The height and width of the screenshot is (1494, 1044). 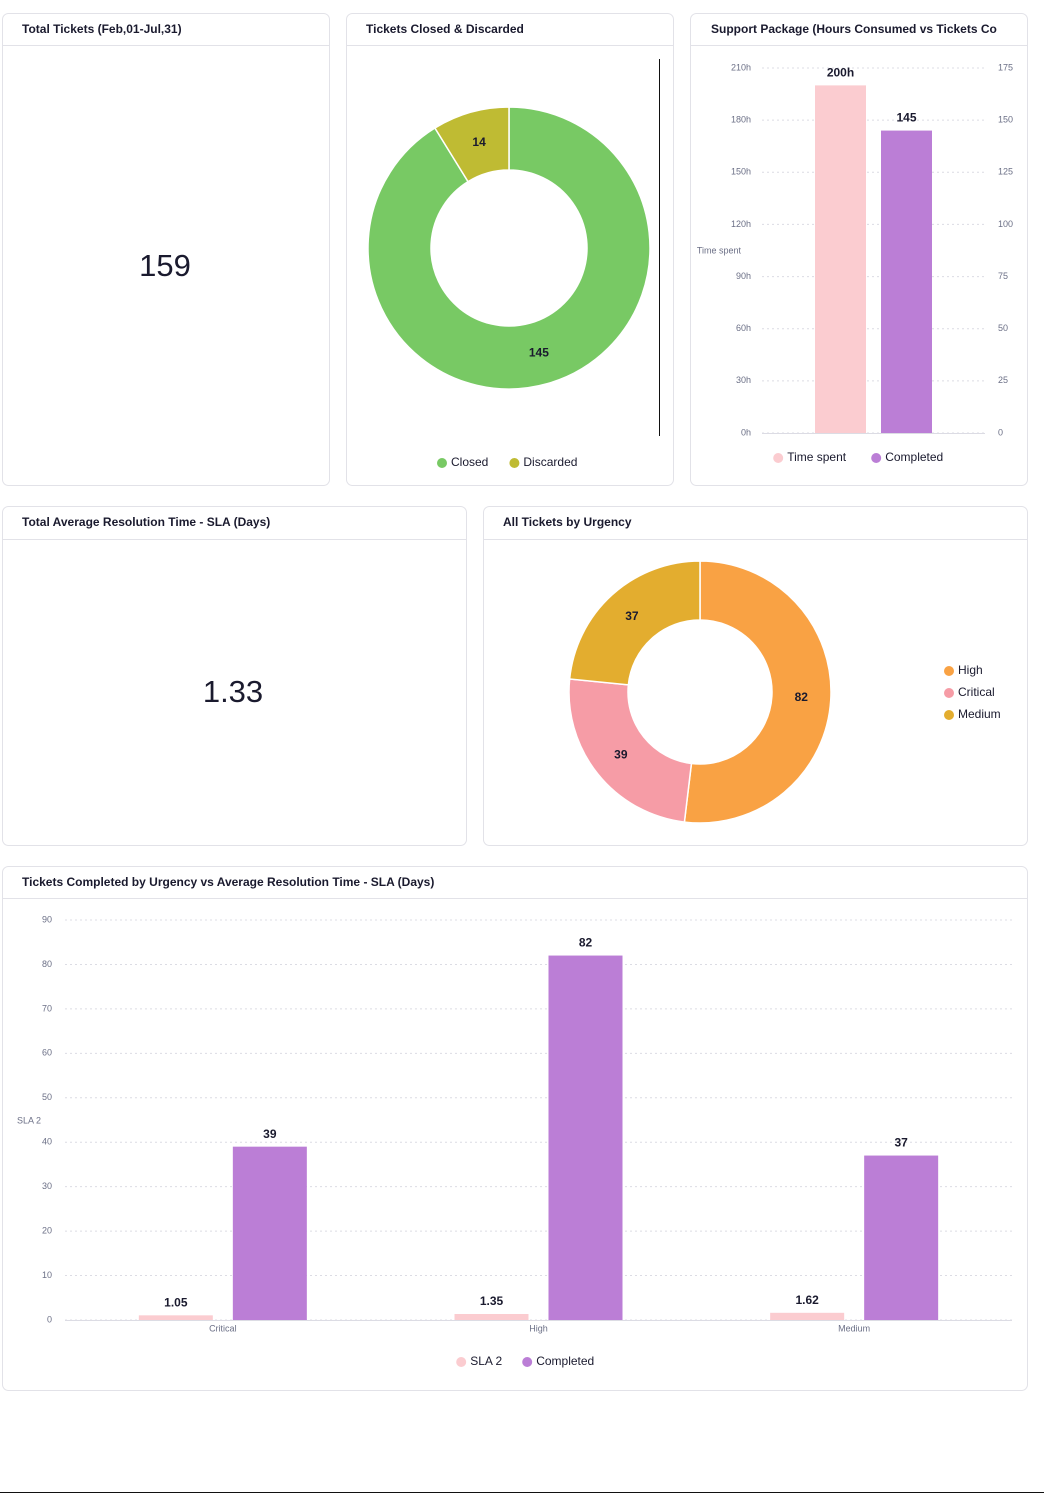 I want to click on x-tick-label: High, so click(x=538, y=1328).